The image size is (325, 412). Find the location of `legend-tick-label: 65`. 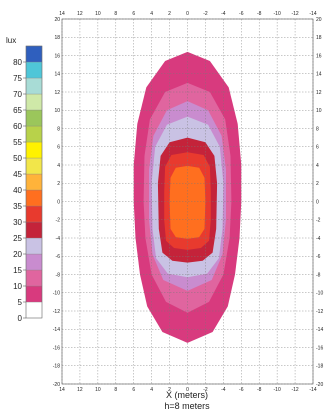

legend-tick-label: 65 is located at coordinates (17, 110).